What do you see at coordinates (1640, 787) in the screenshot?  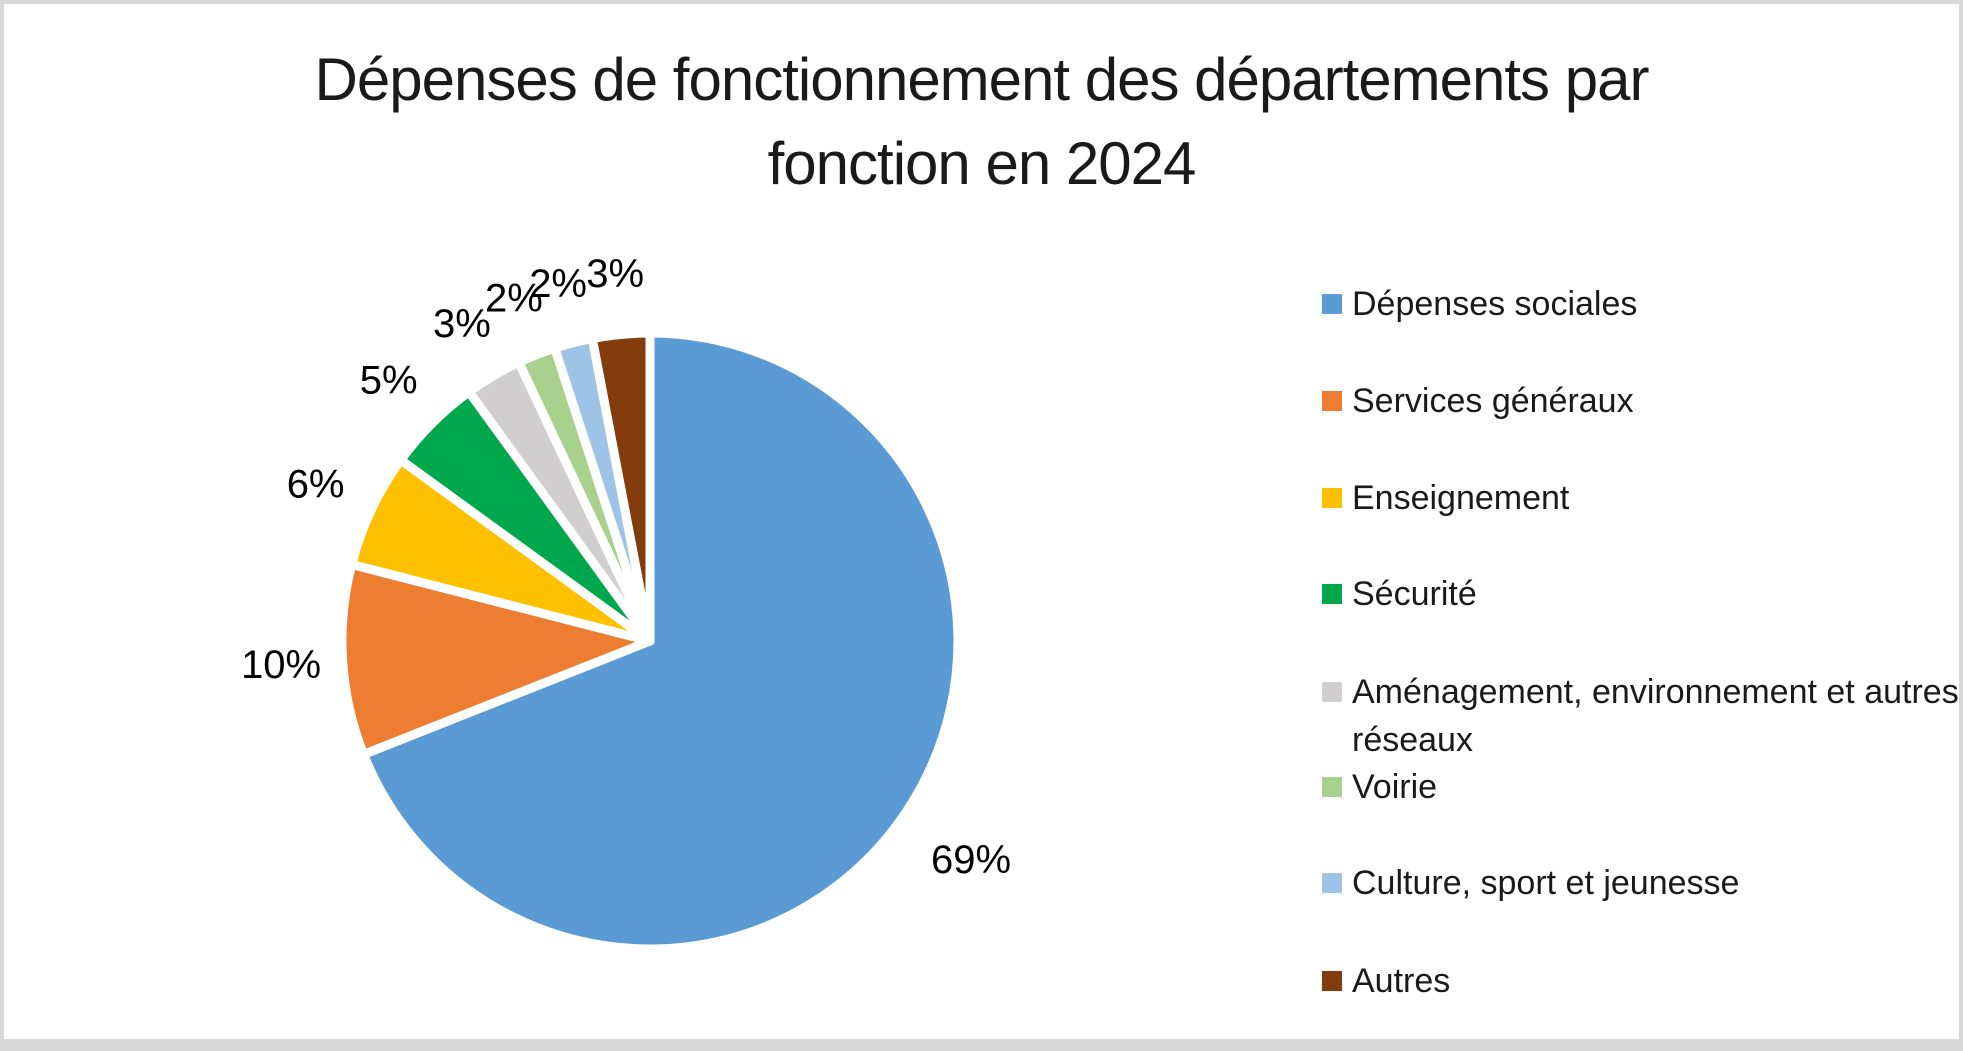 I see `legend-item-5: Voirie` at bounding box center [1640, 787].